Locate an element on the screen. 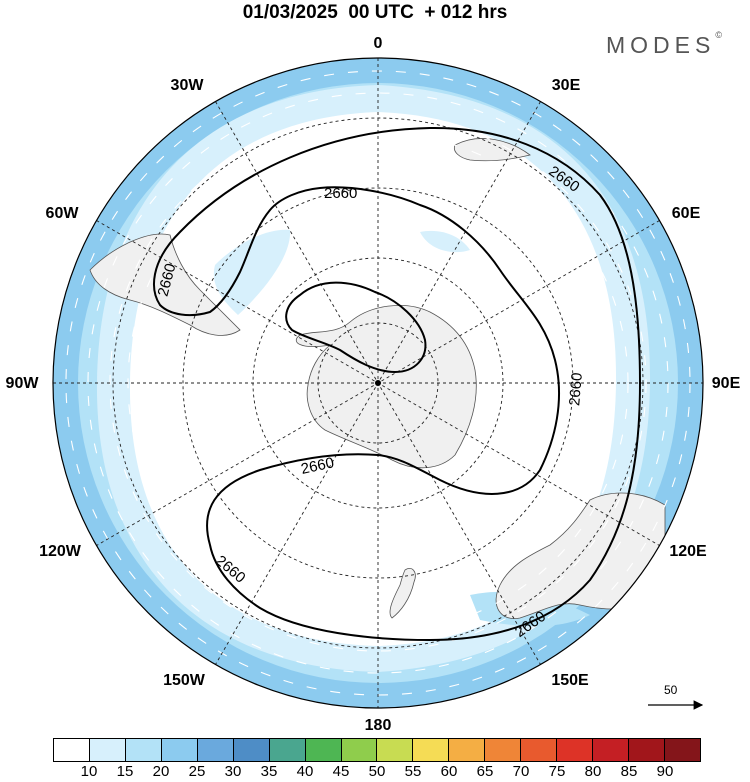 The height and width of the screenshot is (782, 750). modes-logo: MODES© is located at coordinates (664, 44).